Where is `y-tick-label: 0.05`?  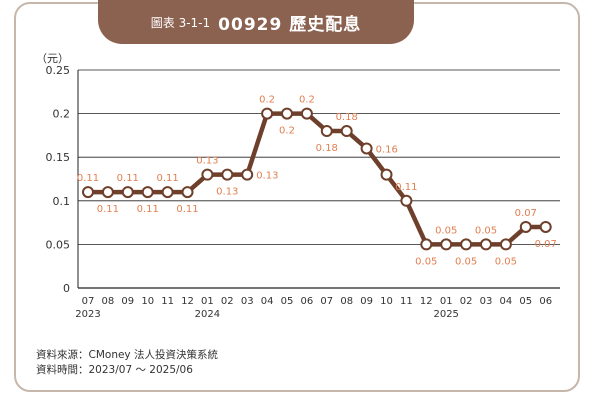
y-tick-label: 0.05 is located at coordinates (58, 244).